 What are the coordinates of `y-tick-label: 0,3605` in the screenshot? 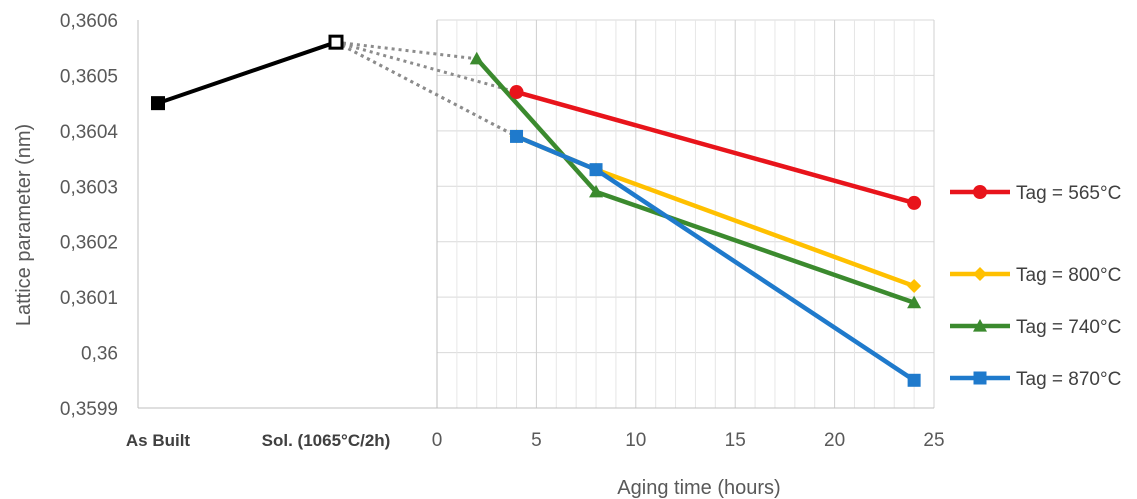 It's located at (89, 76).